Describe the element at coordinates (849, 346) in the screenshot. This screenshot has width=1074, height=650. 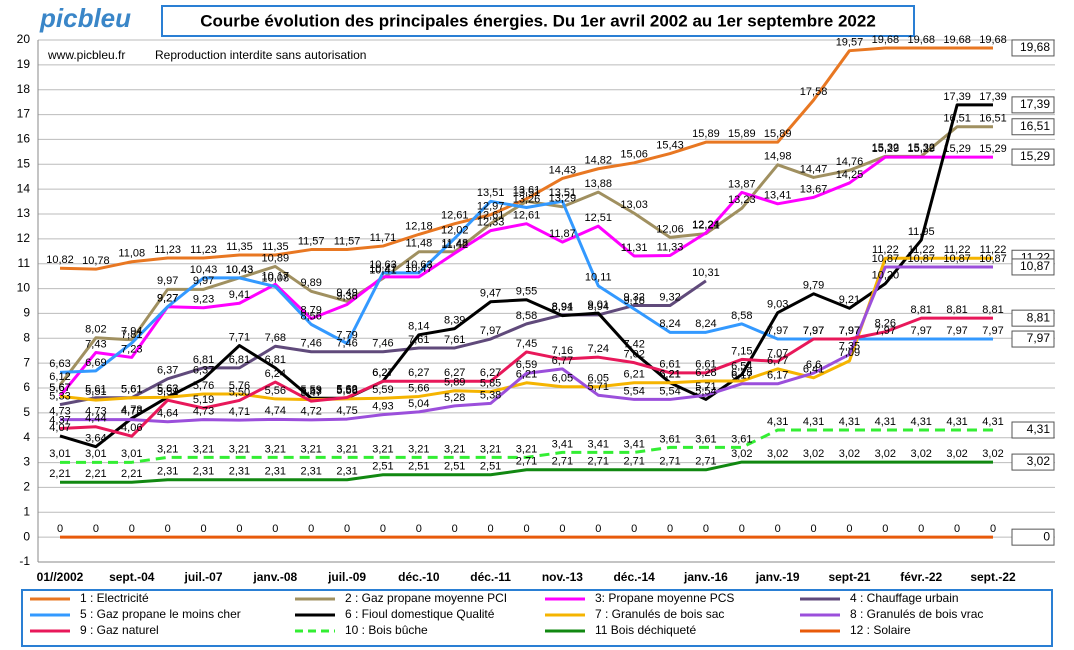
I see `data-label: 7,35` at that location.